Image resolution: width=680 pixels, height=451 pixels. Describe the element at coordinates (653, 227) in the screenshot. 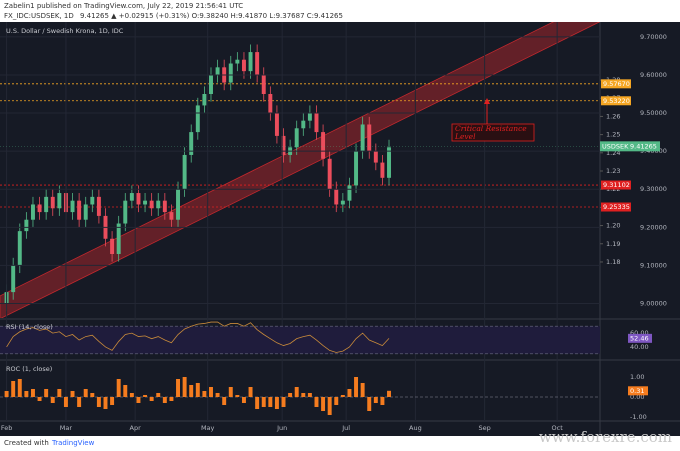

I see `y-tick-label: 9.20000` at that location.